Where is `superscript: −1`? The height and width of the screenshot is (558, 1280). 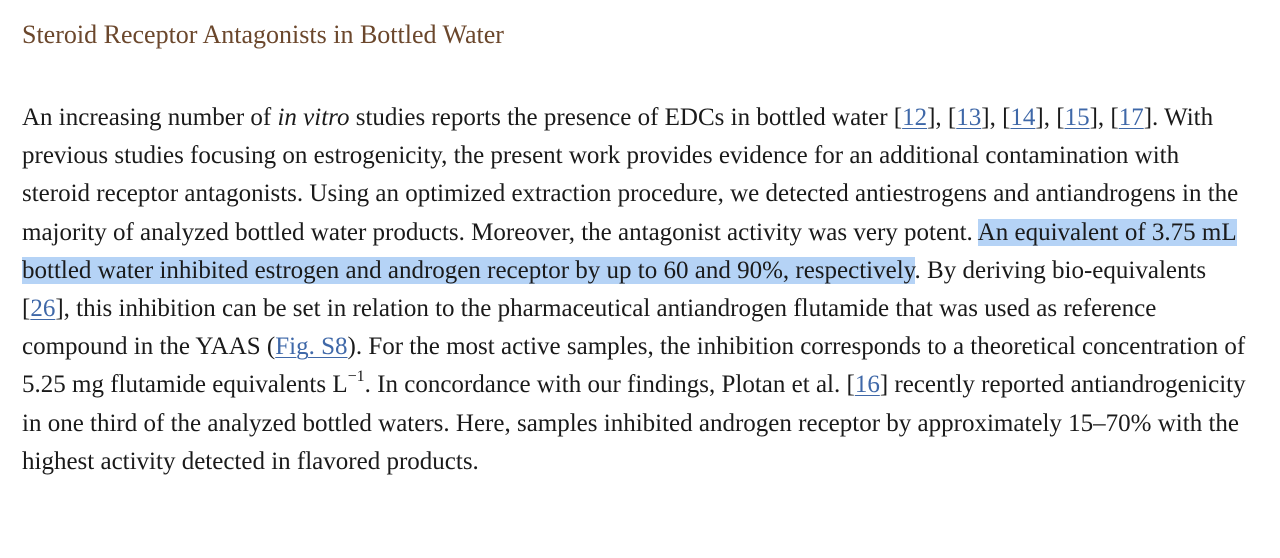 superscript: −1 is located at coordinates (356, 377).